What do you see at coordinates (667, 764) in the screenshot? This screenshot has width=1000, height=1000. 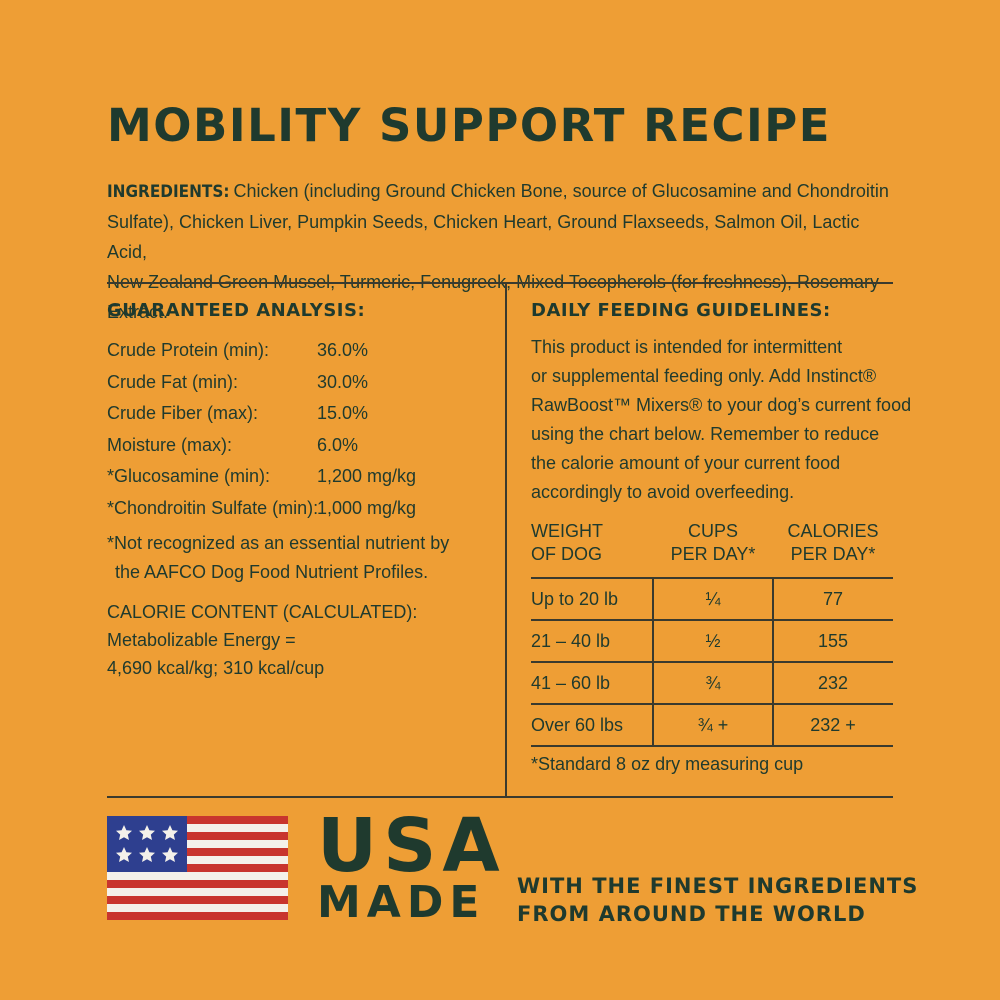 I see `measuring-cup-note: *Standard 8 oz dry measuring cup` at bounding box center [667, 764].